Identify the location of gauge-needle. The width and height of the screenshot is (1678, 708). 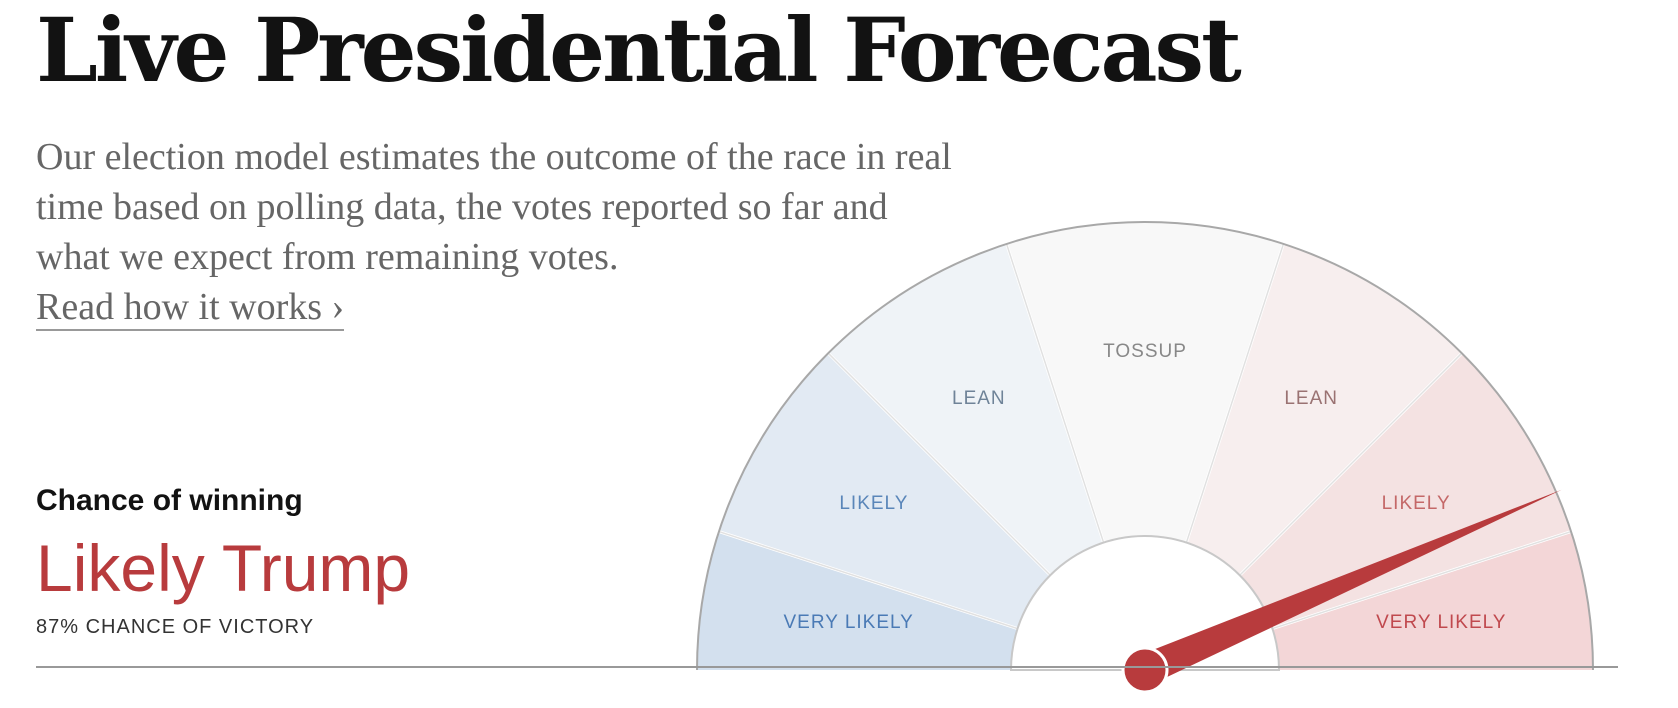
(1341, 591).